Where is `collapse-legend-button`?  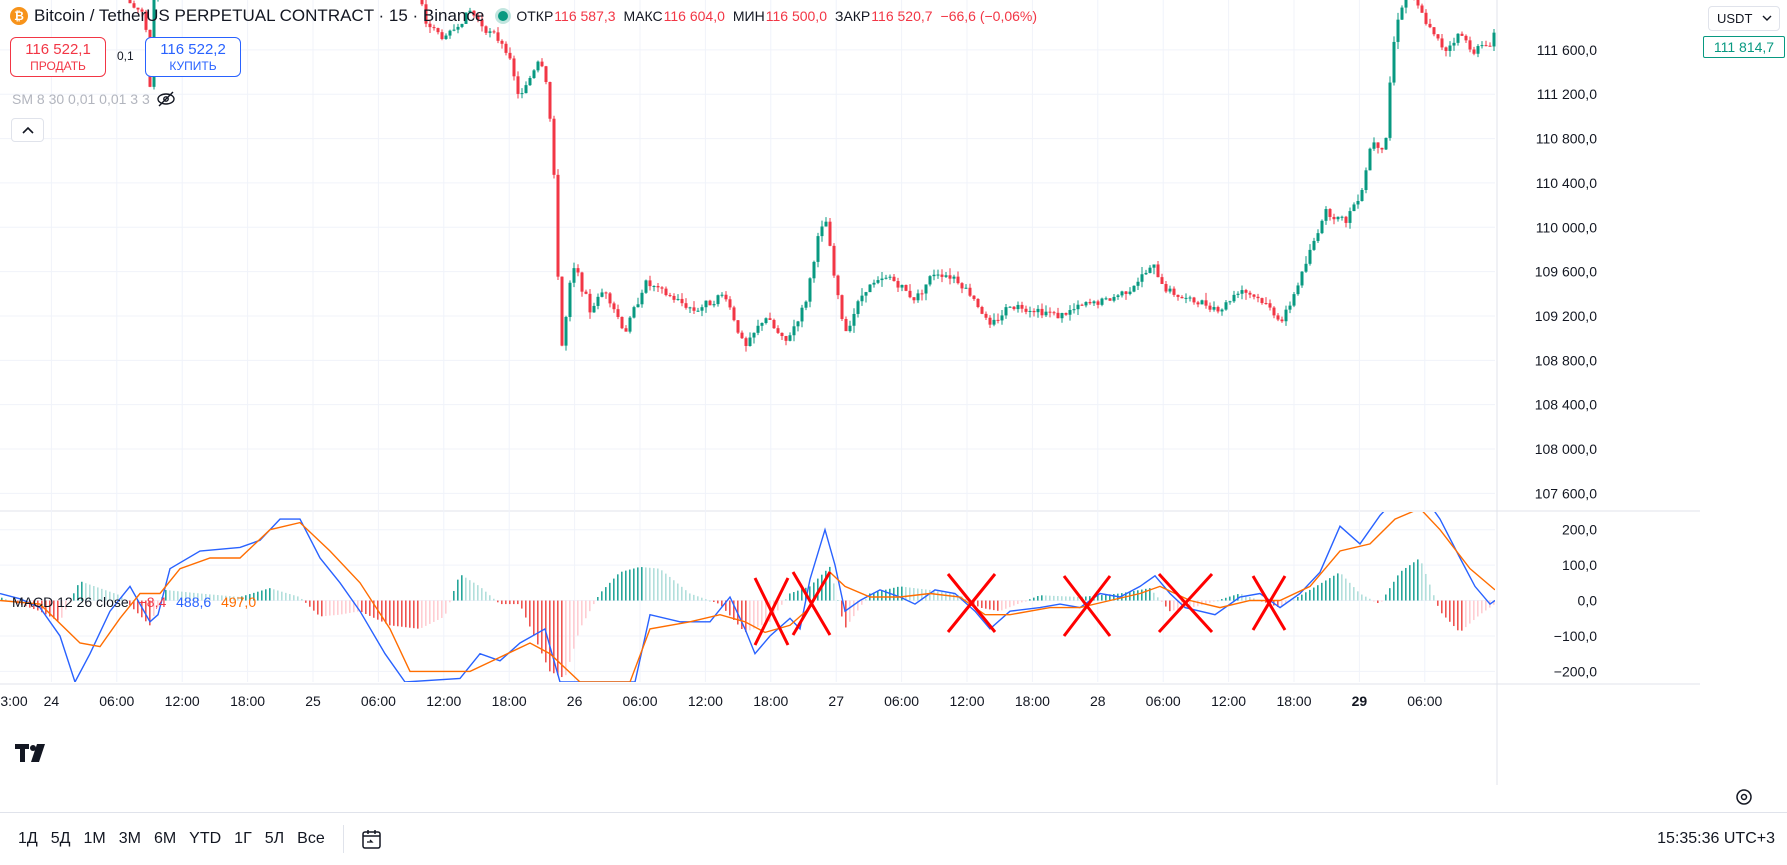
collapse-legend-button is located at coordinates (27, 130).